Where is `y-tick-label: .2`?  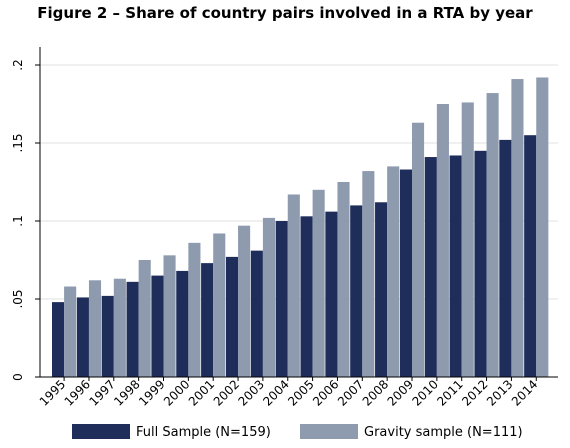 y-tick-label: .2 is located at coordinates (18, 64).